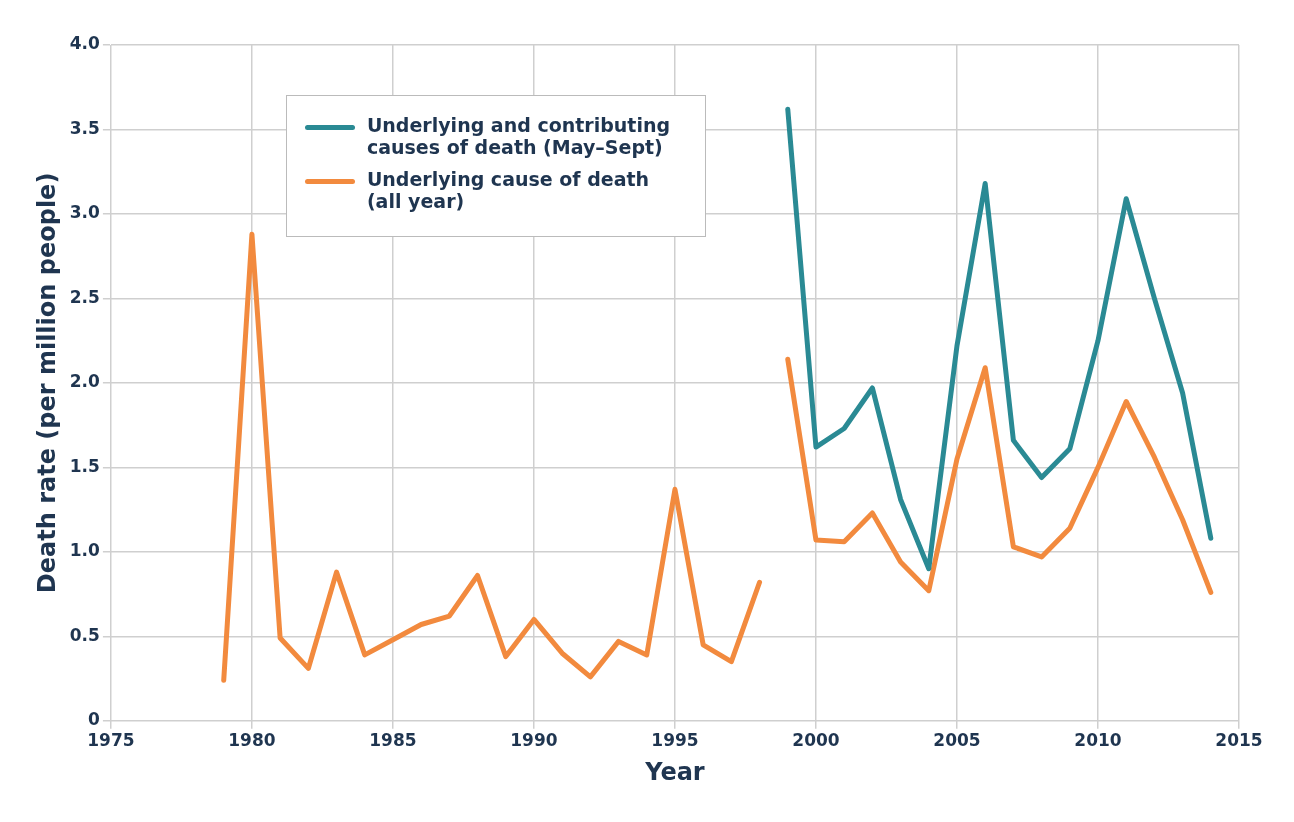  What do you see at coordinates (94, 719) in the screenshot?
I see `y-tick-label: 0` at bounding box center [94, 719].